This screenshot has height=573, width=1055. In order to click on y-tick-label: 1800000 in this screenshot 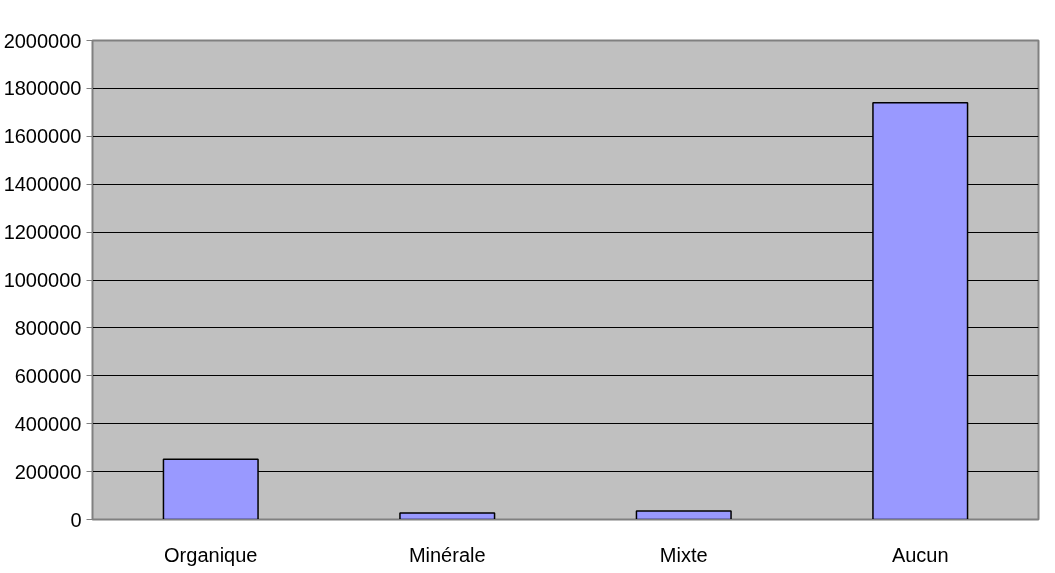, I will do `click(42, 88)`.